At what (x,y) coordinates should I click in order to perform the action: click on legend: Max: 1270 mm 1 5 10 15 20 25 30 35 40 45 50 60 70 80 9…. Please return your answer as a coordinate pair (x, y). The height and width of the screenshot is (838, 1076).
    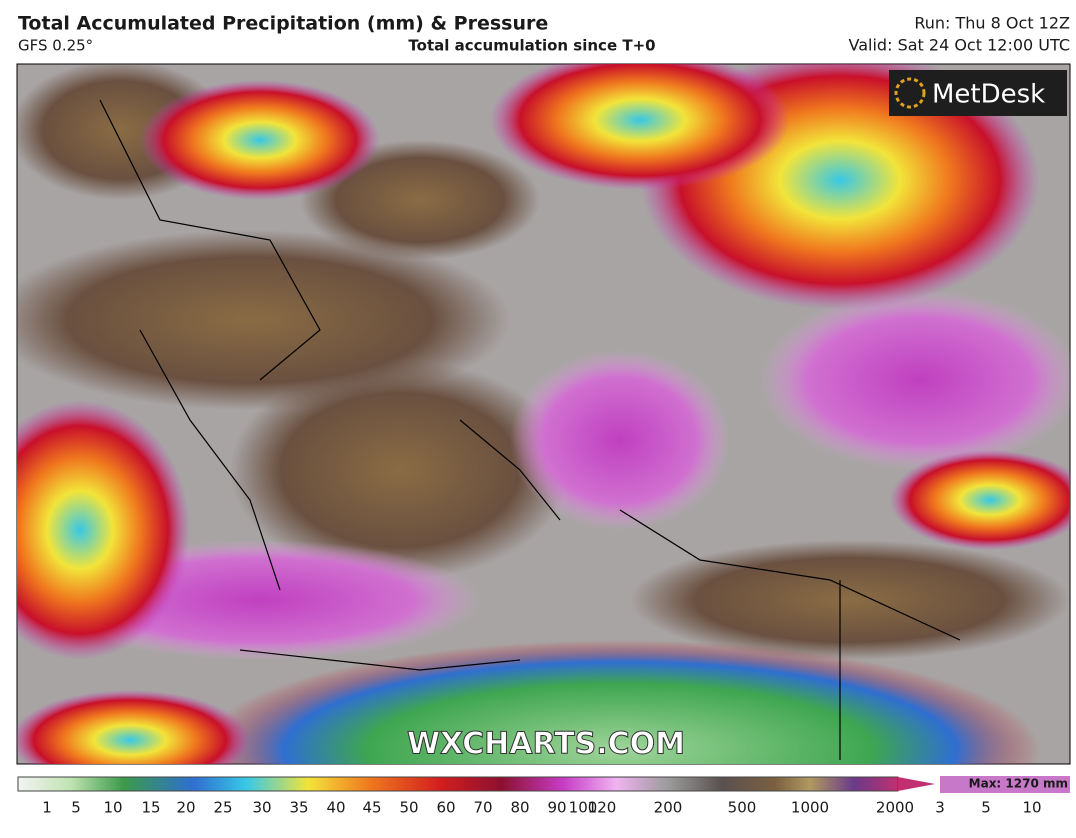
    Looking at the image, I should click on (543, 796).